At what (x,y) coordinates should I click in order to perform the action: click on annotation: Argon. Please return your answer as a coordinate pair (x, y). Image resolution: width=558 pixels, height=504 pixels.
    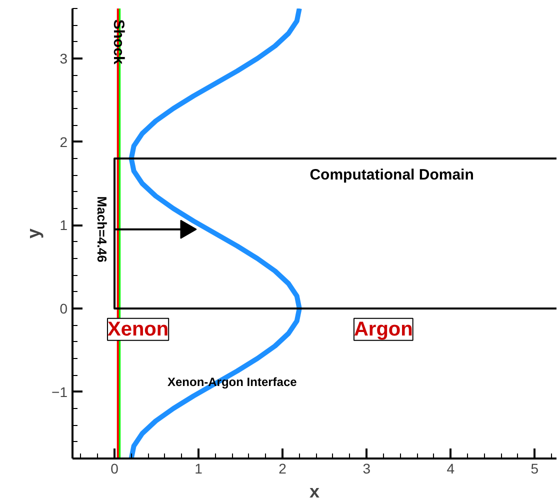
    Looking at the image, I should click on (383, 329).